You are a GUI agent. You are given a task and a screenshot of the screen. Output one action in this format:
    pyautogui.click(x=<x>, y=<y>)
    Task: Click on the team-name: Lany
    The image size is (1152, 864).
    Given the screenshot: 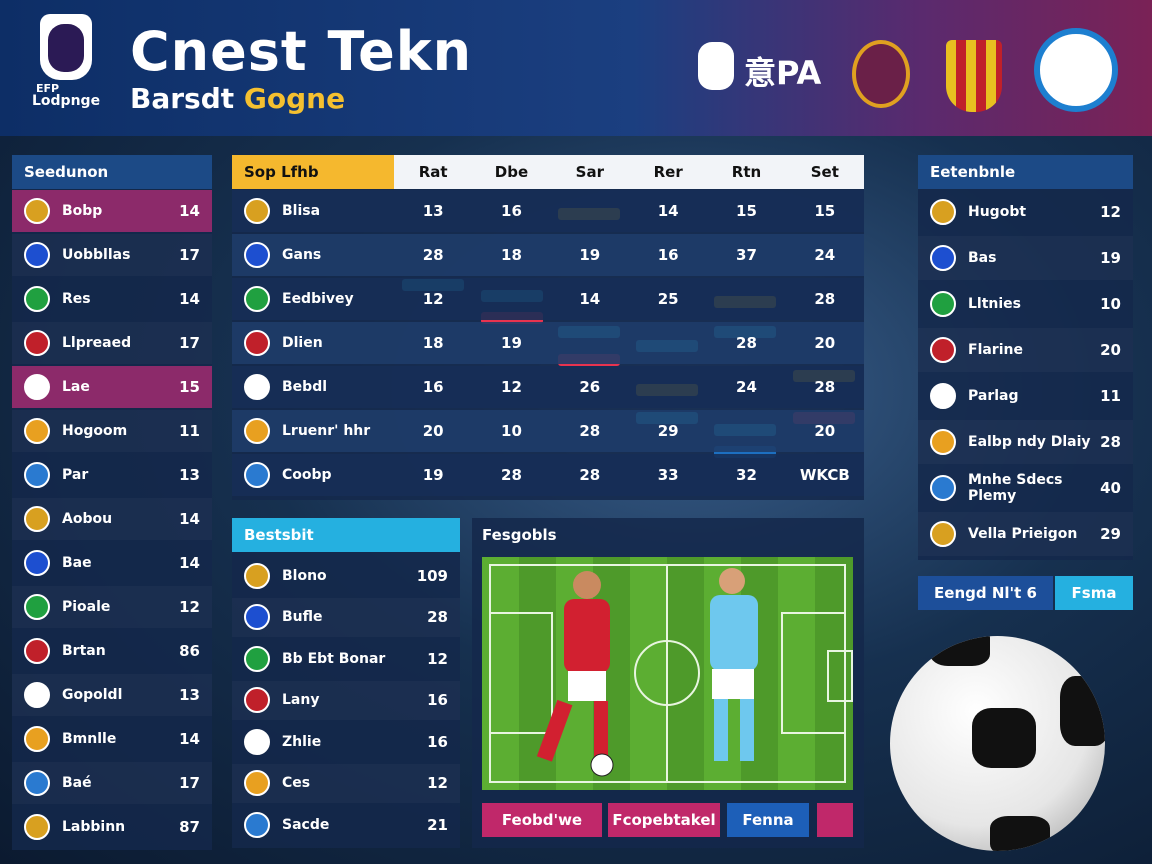 What is the action you would take?
    pyautogui.click(x=301, y=700)
    